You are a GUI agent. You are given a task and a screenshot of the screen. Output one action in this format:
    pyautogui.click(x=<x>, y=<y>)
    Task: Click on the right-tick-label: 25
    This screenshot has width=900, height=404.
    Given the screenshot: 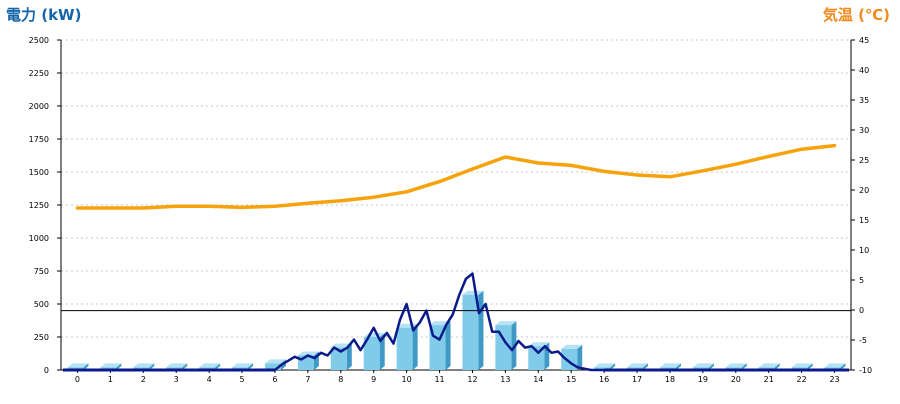 What is the action you would take?
    pyautogui.click(x=864, y=160)
    